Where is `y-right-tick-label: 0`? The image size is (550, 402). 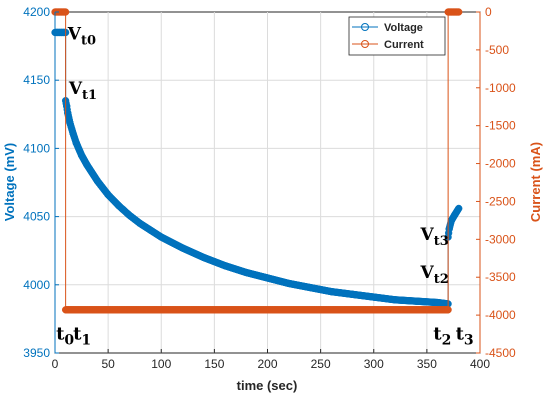
y-right-tick-label: 0 is located at coordinates (488, 12).